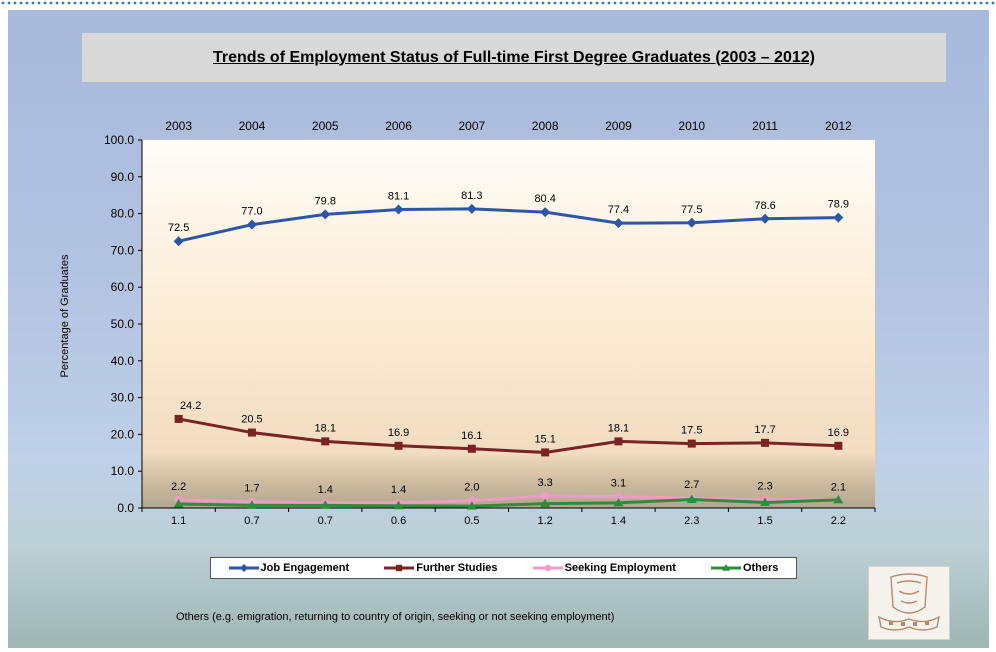 Image resolution: width=996 pixels, height=652 pixels. I want to click on legend-label: Job Engagement, so click(305, 568).